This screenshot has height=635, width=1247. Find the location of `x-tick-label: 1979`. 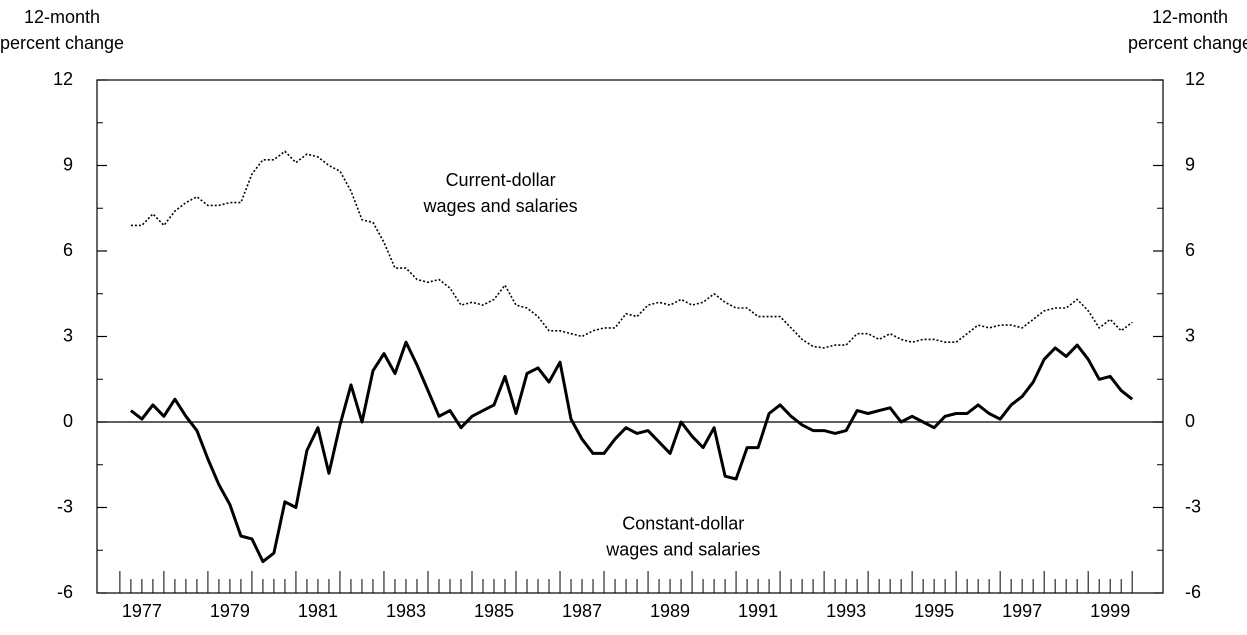

x-tick-label: 1979 is located at coordinates (230, 611).